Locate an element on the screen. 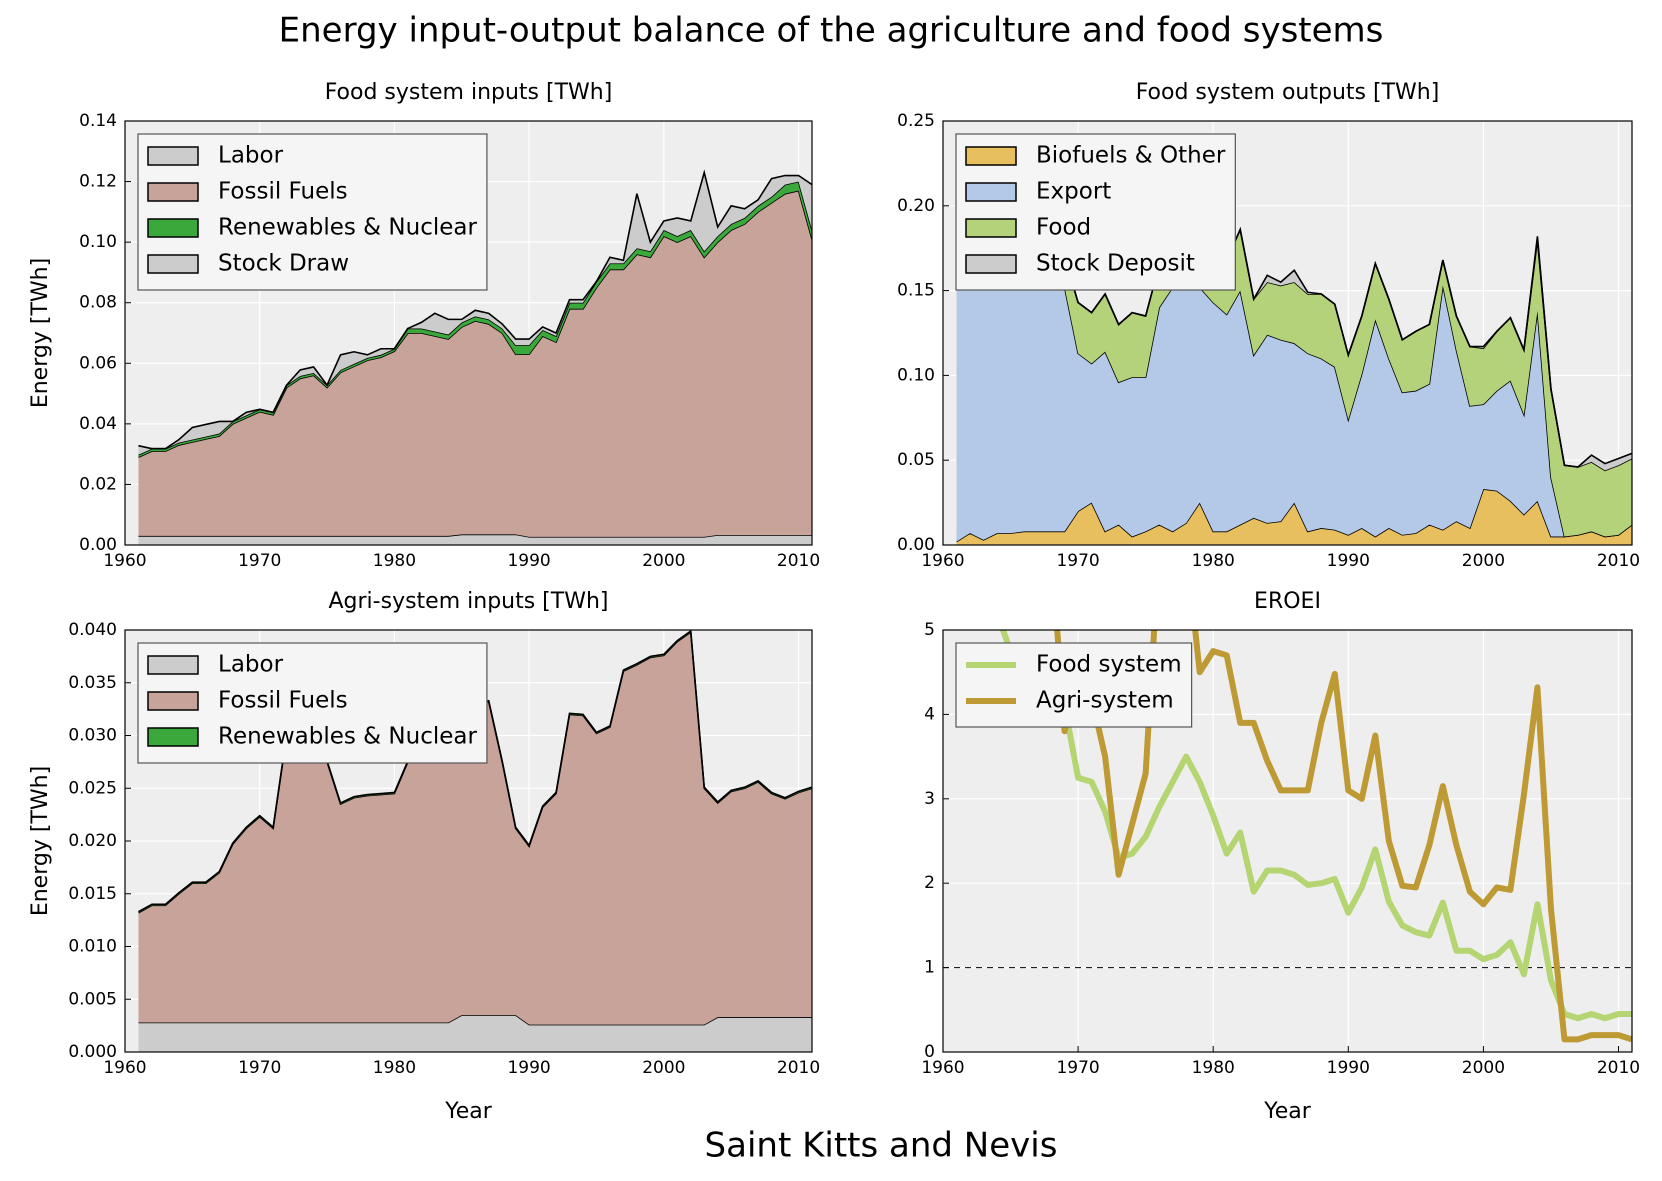 This screenshot has height=1181, width=1662. legend-box is located at coordinates (1074, 685).